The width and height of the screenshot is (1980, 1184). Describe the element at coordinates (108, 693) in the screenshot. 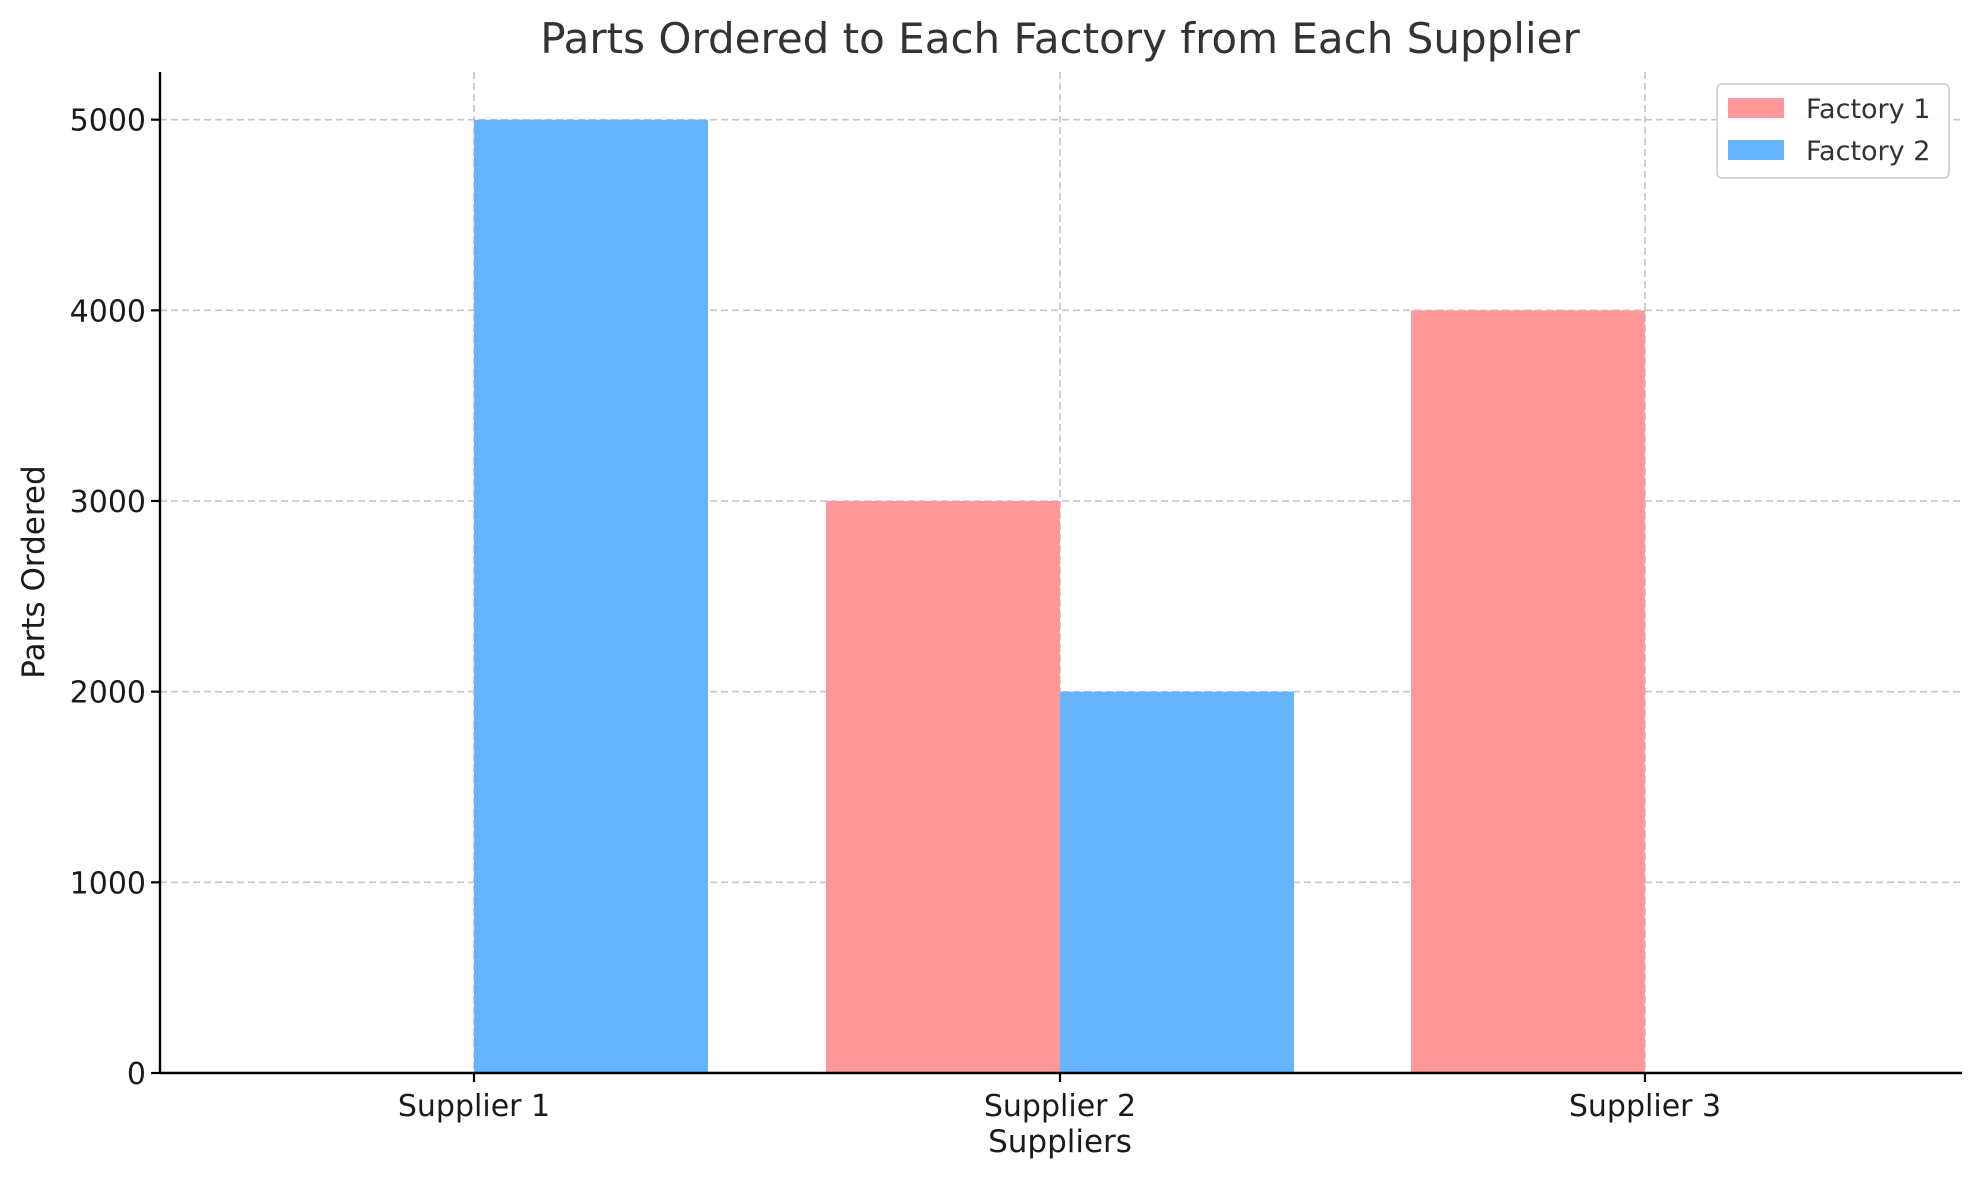

I see `y-tick-label: 2000` at that location.